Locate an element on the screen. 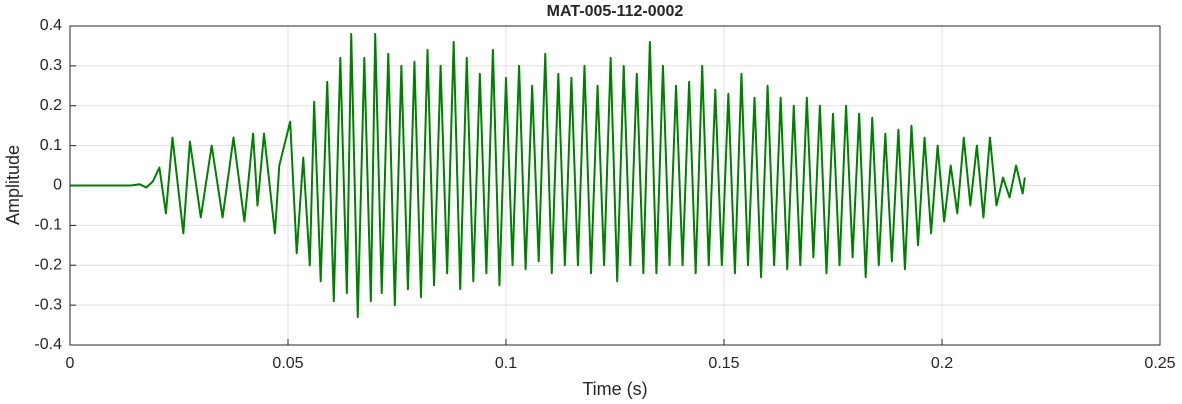 The width and height of the screenshot is (1182, 404). y-tick-label: 0.2 is located at coordinates (51, 105).